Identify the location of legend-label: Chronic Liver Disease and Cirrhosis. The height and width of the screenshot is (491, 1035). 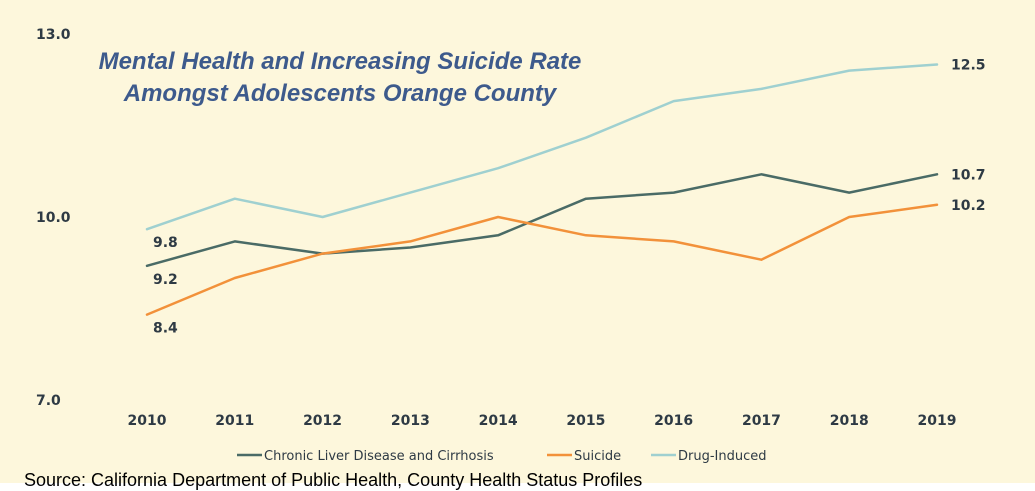
(379, 456).